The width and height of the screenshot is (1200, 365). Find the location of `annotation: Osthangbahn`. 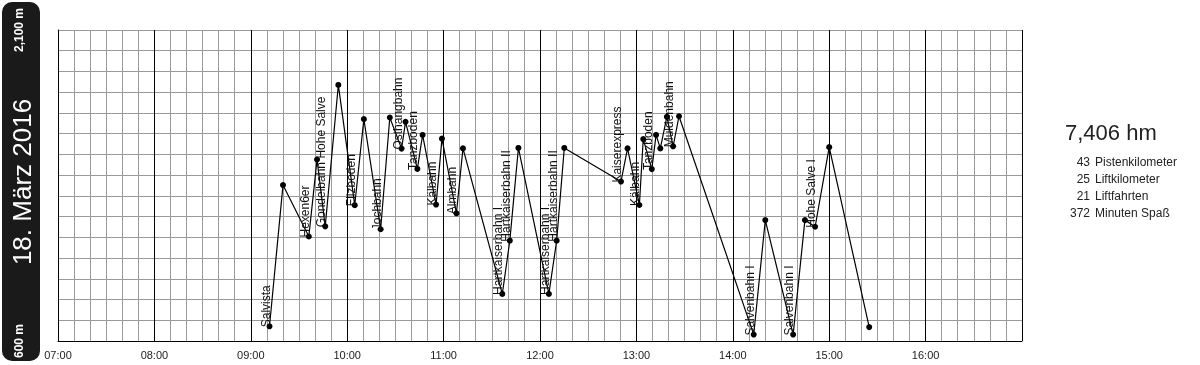

annotation: Osthangbahn is located at coordinates (397, 113).